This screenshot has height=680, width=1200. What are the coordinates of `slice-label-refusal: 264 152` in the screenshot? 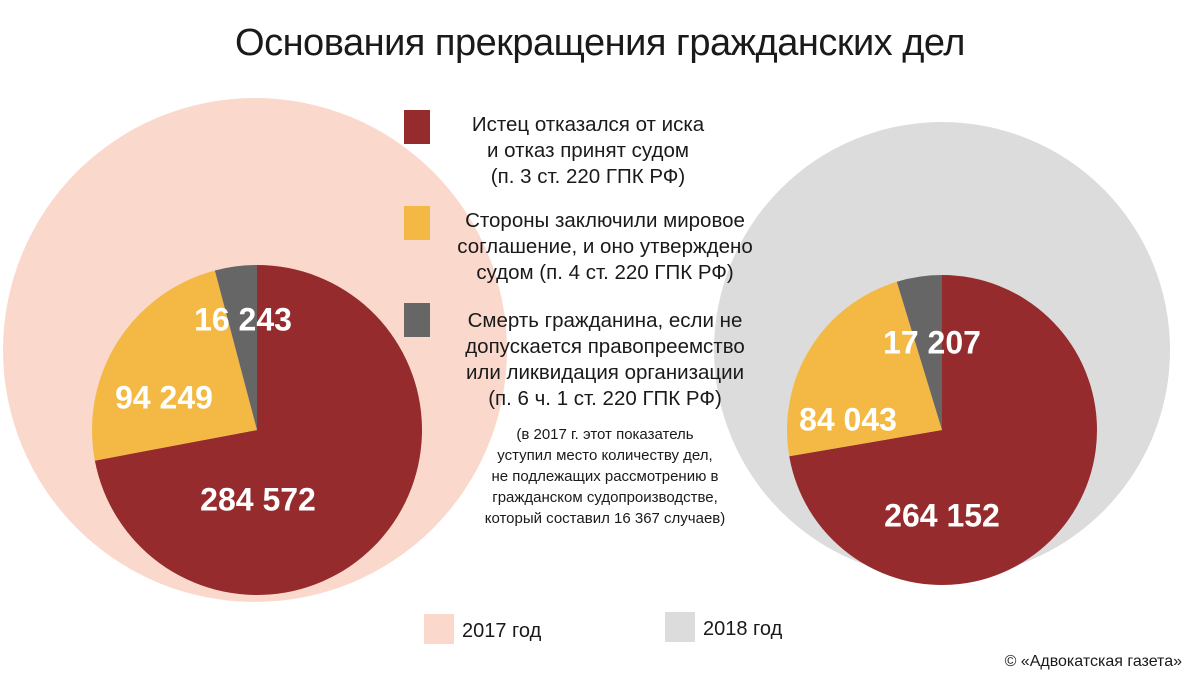 It's located at (942, 515).